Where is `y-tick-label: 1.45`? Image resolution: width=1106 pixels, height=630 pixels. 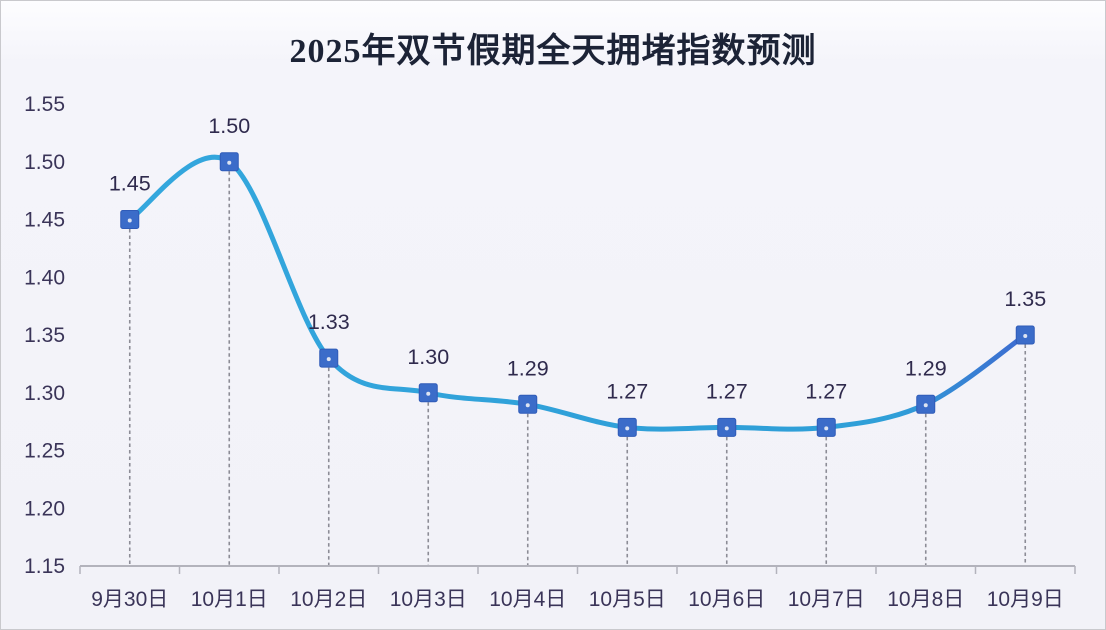 y-tick-label: 1.45 is located at coordinates (44, 220).